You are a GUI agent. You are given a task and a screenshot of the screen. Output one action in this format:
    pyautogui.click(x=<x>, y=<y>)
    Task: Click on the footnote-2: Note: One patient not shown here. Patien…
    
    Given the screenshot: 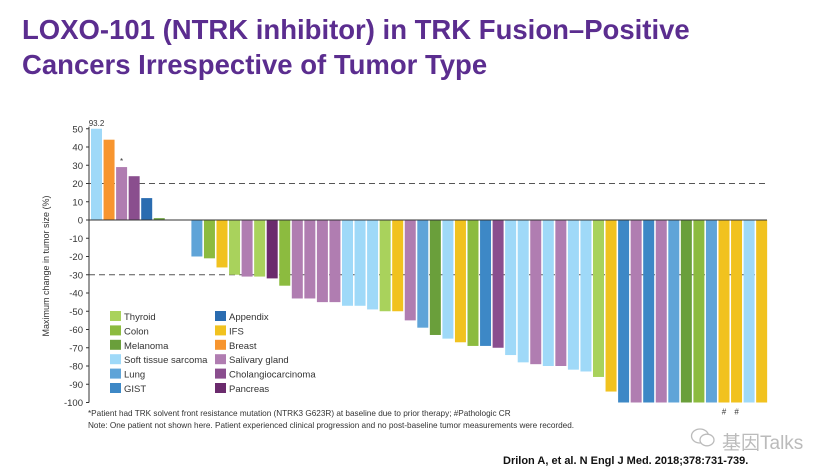 What is the action you would take?
    pyautogui.click(x=331, y=425)
    